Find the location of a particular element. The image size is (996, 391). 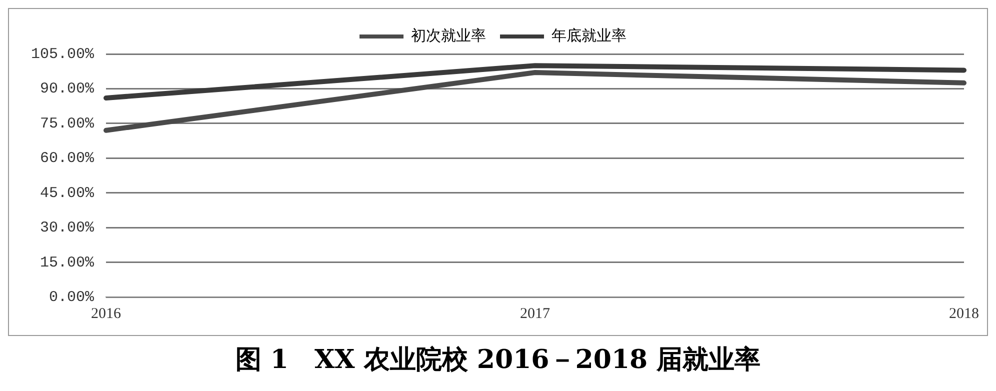

x-tick-label: 2017 is located at coordinates (535, 314).